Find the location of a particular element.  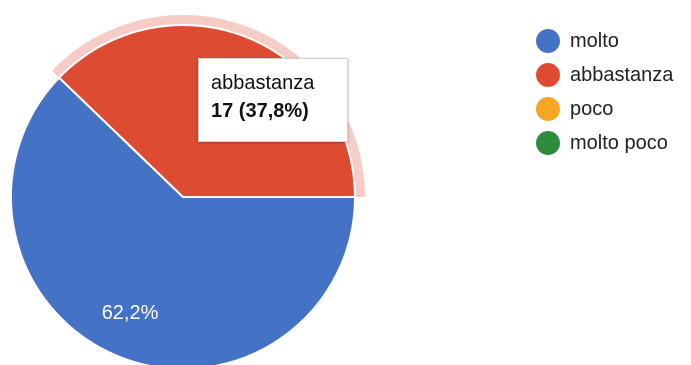

slice-percent-label: 62,2% is located at coordinates (130, 313).